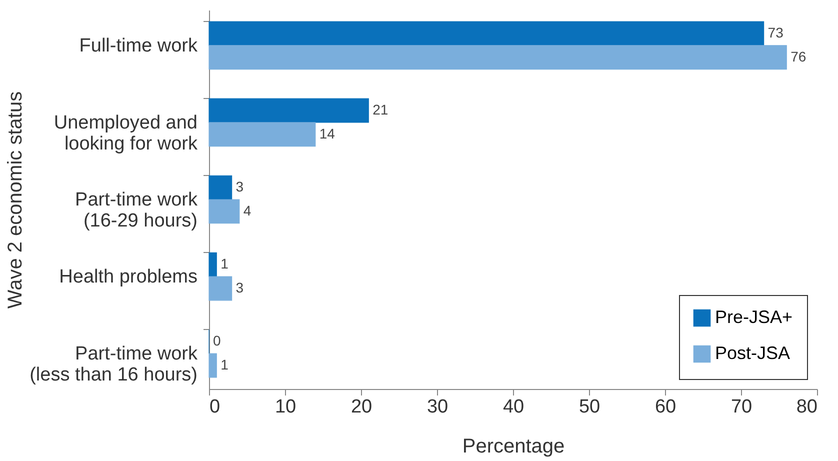 The width and height of the screenshot is (838, 461). I want to click on y-tick-label: Health problems, so click(128, 277).